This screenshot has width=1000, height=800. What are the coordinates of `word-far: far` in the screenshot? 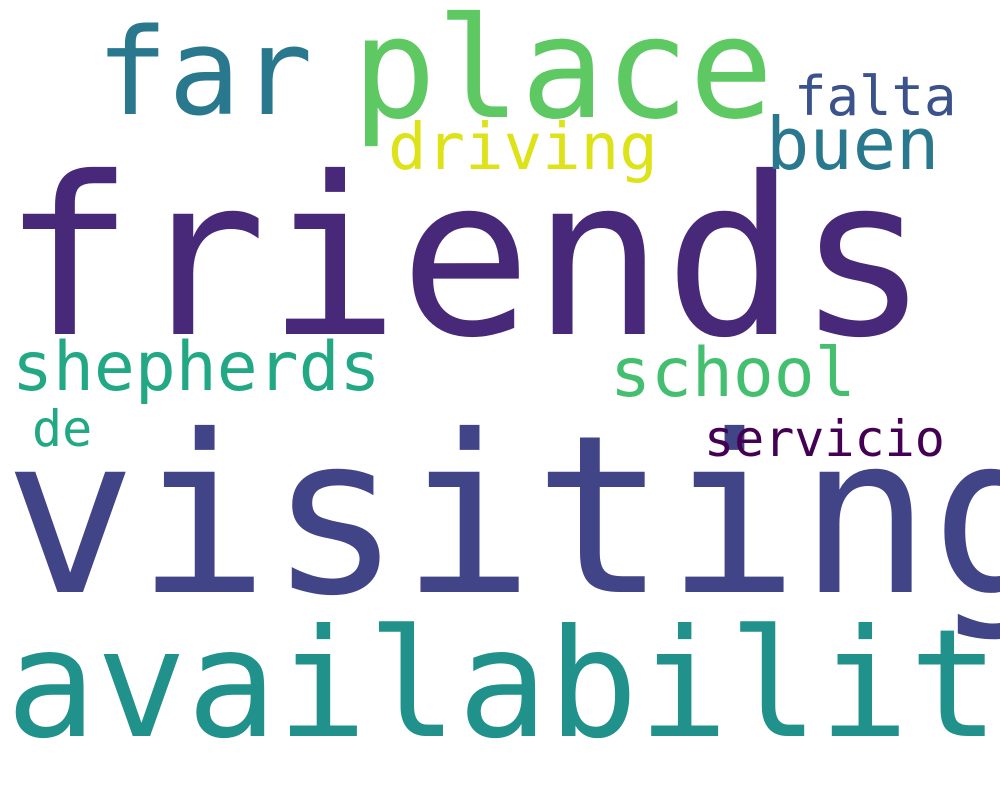 It's located at (204, 73).